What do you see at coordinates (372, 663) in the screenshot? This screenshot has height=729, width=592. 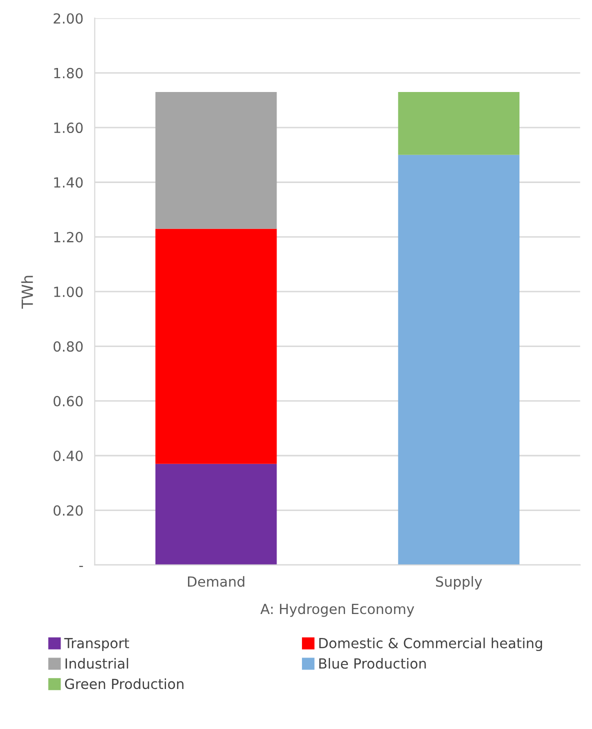 I see `legend-label: Blue Production` at bounding box center [372, 663].